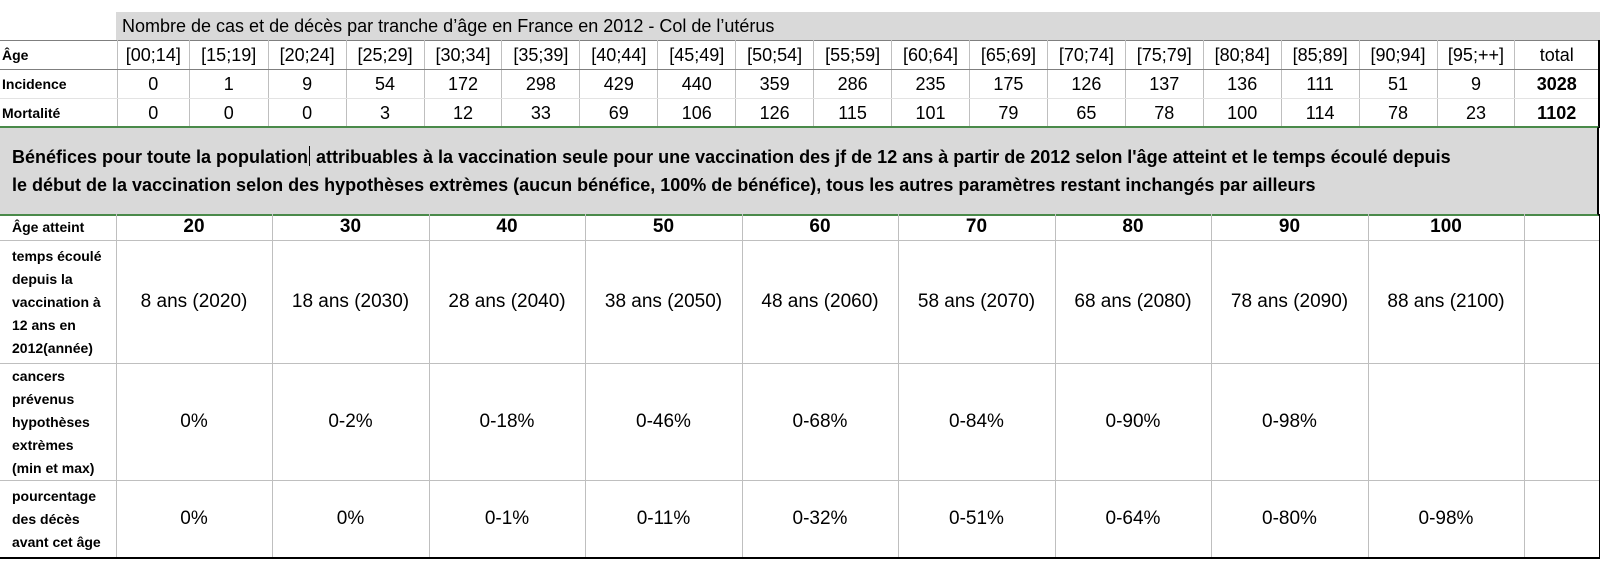 The height and width of the screenshot is (568, 1600). I want to click on mortality-value-cell: 106, so click(697, 113).